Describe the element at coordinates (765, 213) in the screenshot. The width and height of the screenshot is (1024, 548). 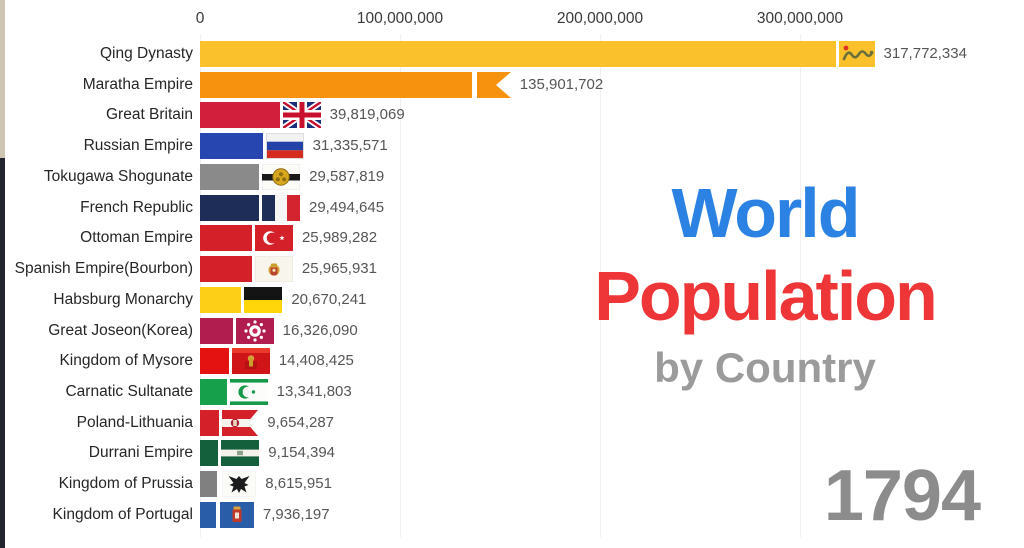
I see `title-world: World` at that location.